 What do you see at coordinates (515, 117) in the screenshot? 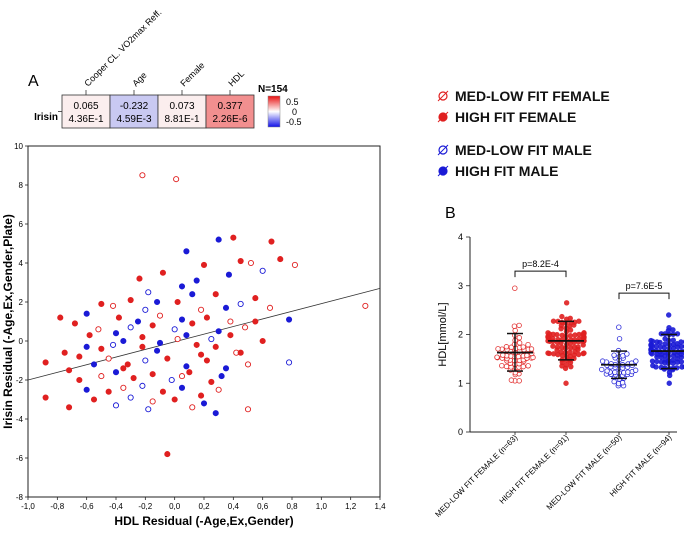
I see `legend-label: HIGH FIT FEMALE` at bounding box center [515, 117].